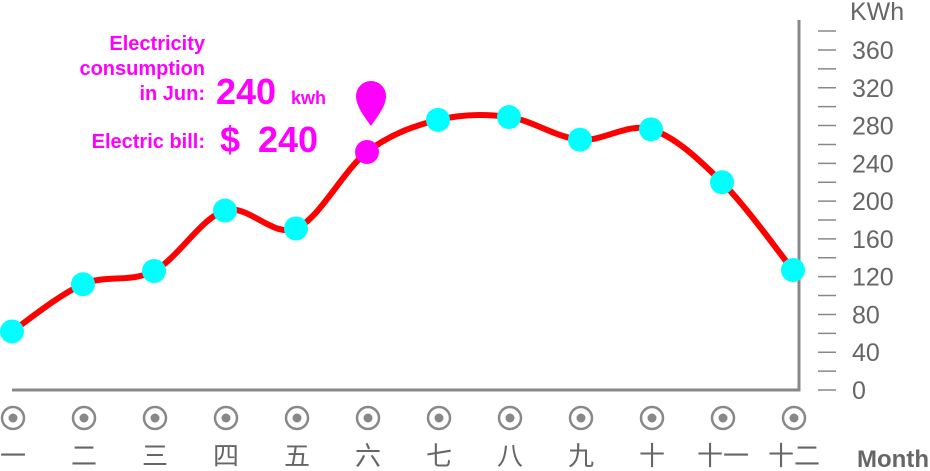 Image resolution: width=930 pixels, height=471 pixels. Describe the element at coordinates (246, 91) in the screenshot. I see `annotation-consumption-value: 240` at that location.